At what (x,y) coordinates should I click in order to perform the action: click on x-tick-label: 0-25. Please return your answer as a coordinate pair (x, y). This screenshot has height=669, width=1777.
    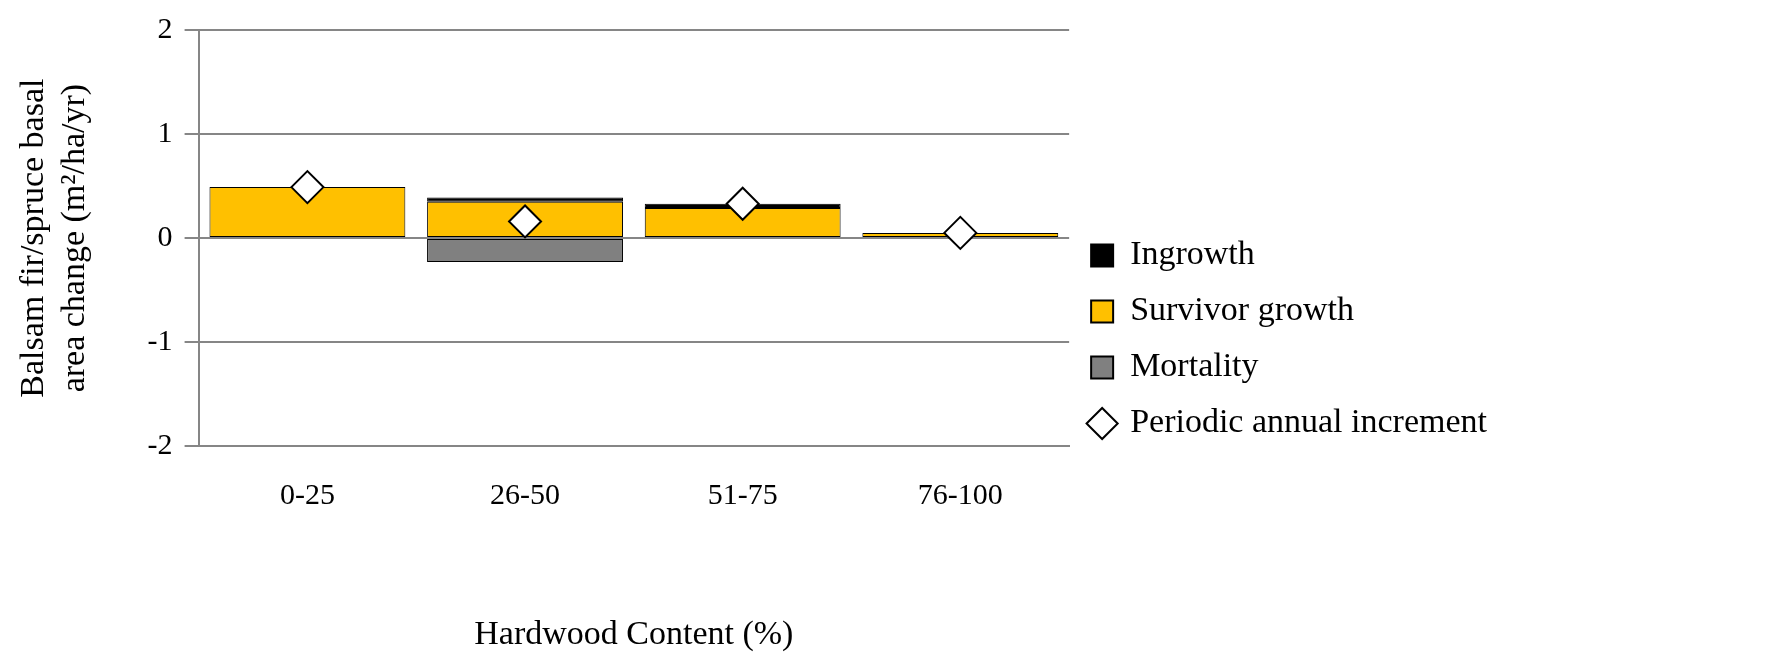
    Looking at the image, I should click on (307, 494).